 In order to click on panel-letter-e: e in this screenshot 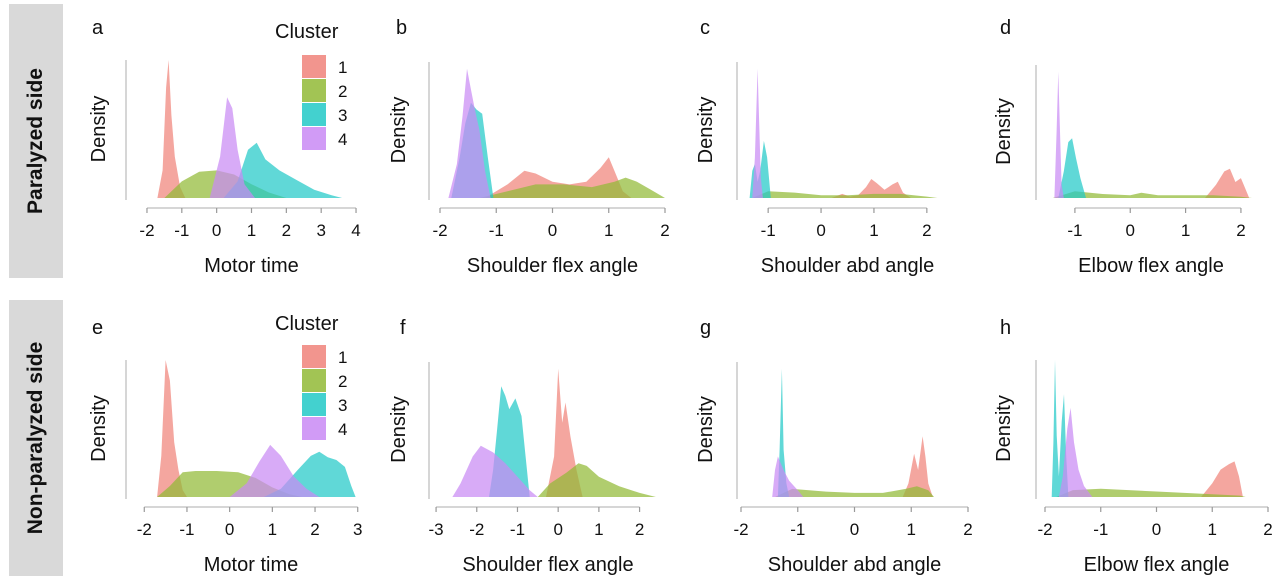, I will do `click(97, 328)`.